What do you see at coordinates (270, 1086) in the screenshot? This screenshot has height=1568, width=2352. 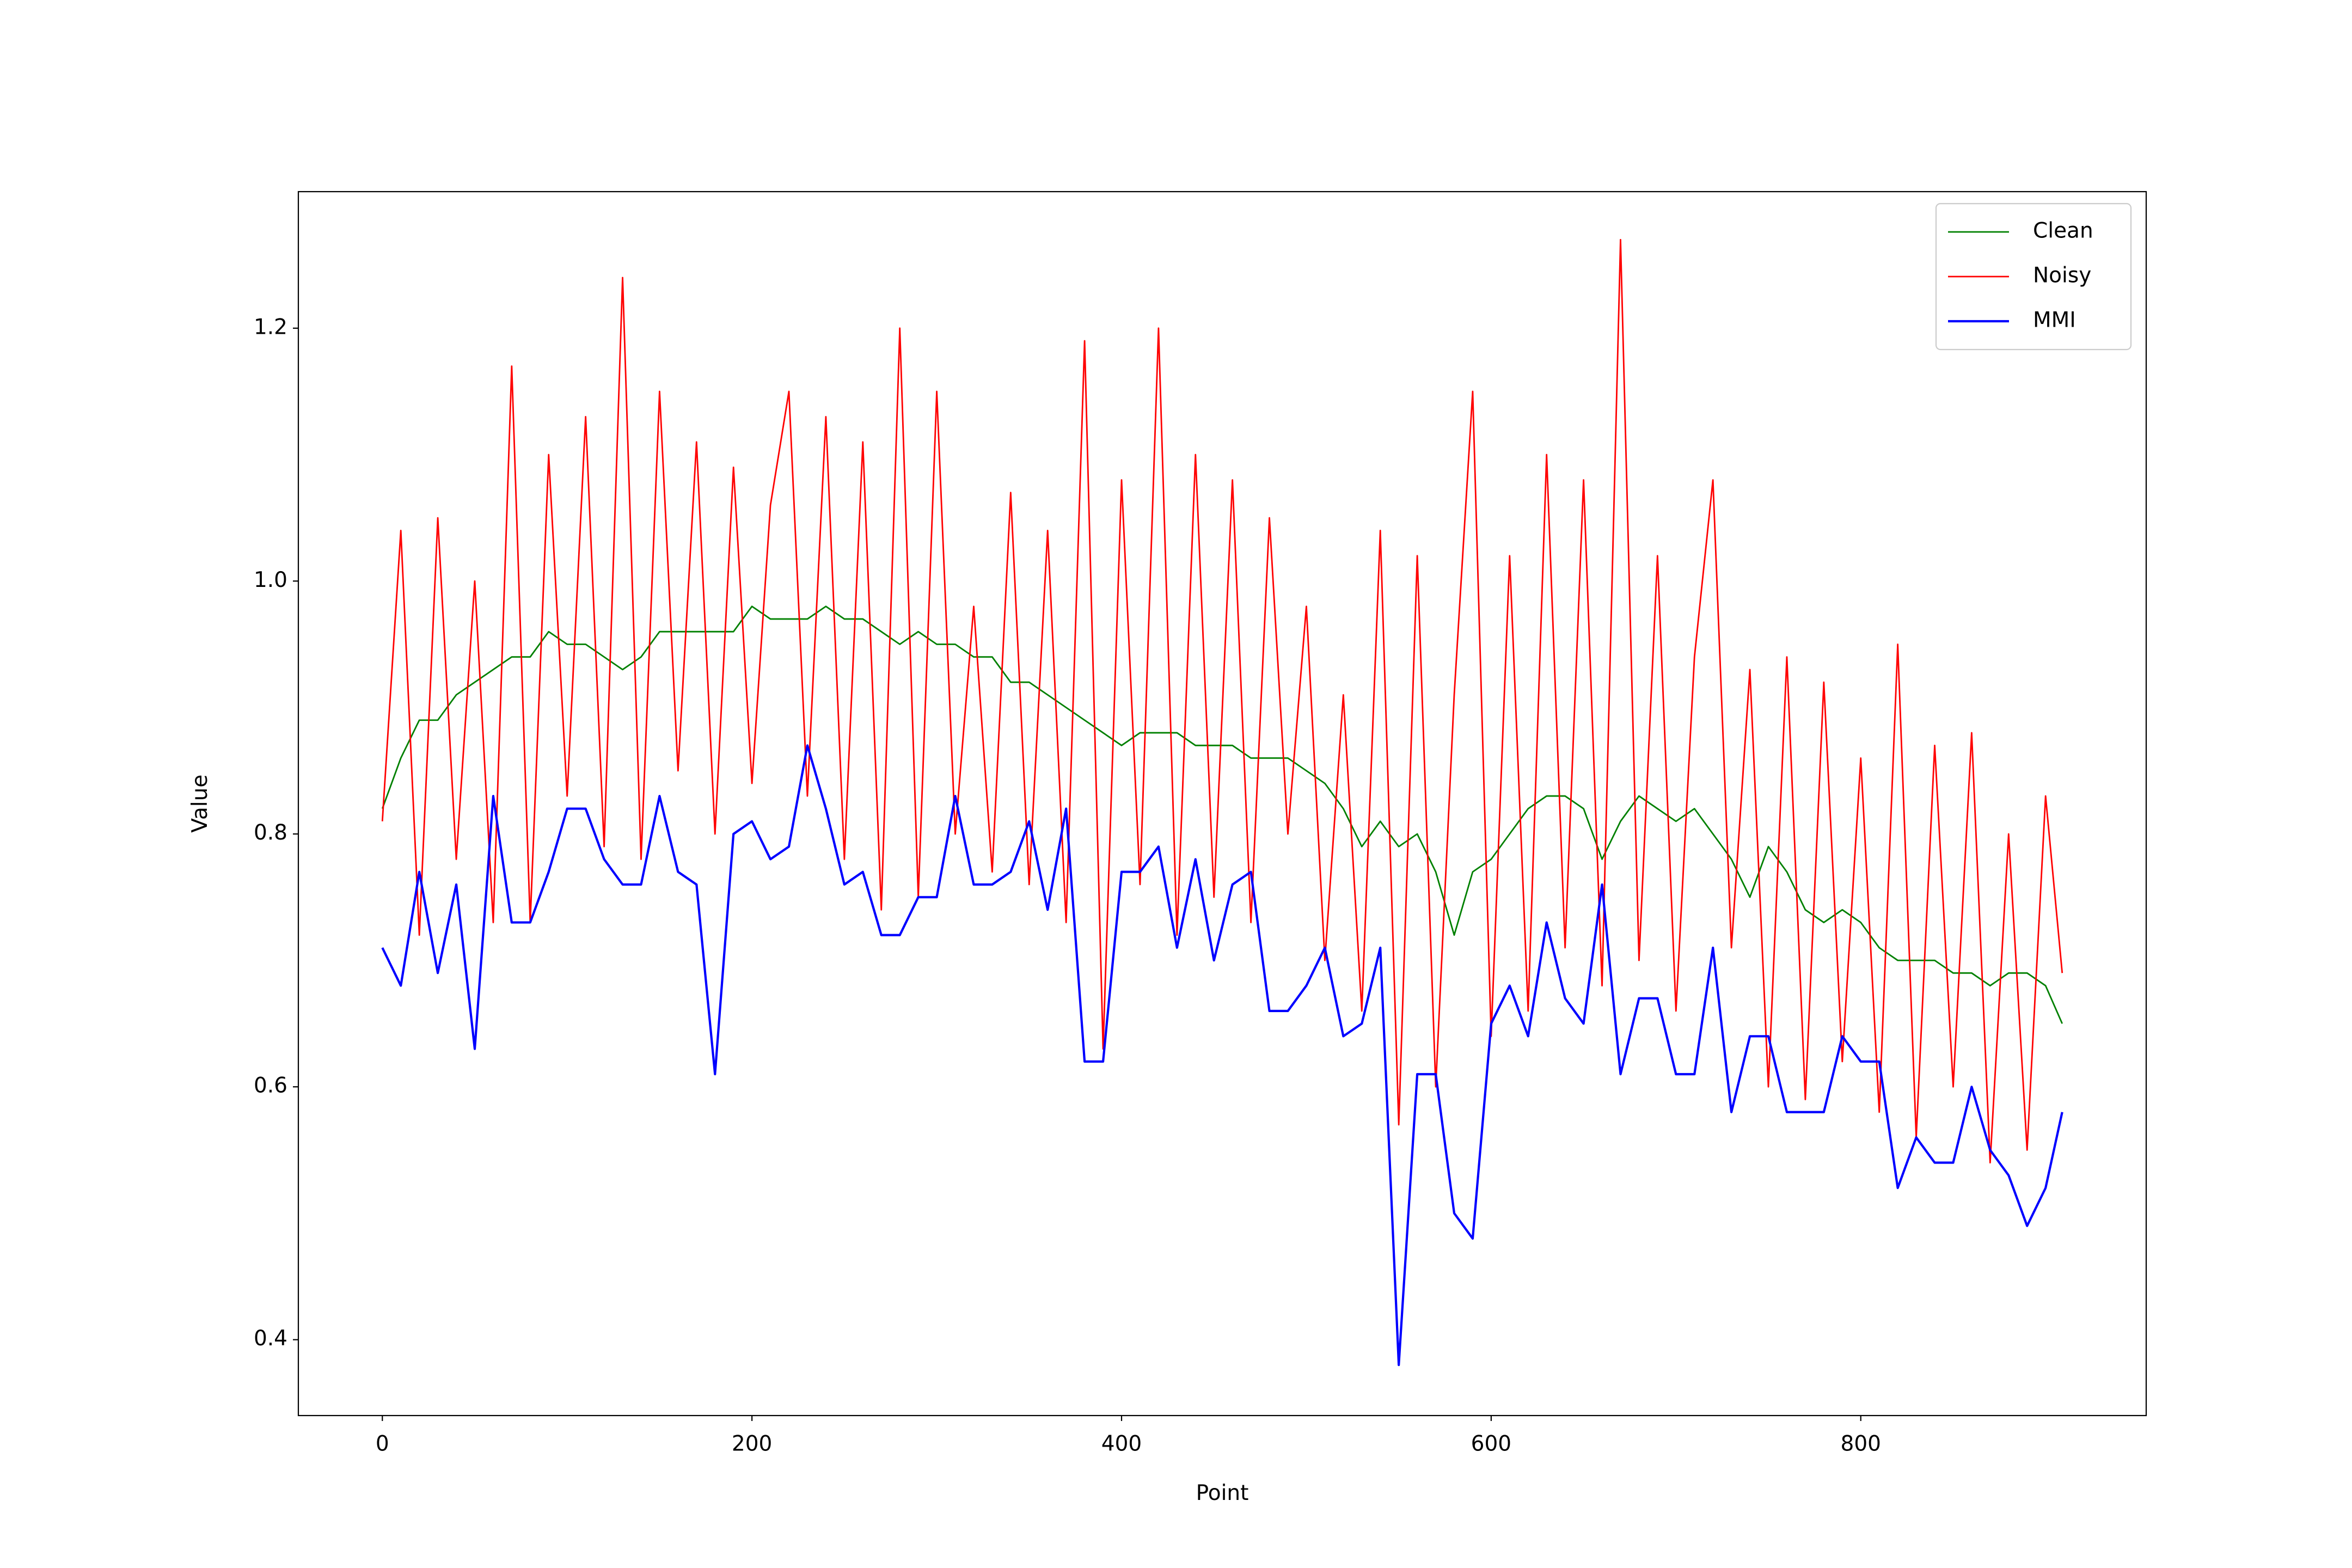 I see `y-tick-label: 0.6` at bounding box center [270, 1086].